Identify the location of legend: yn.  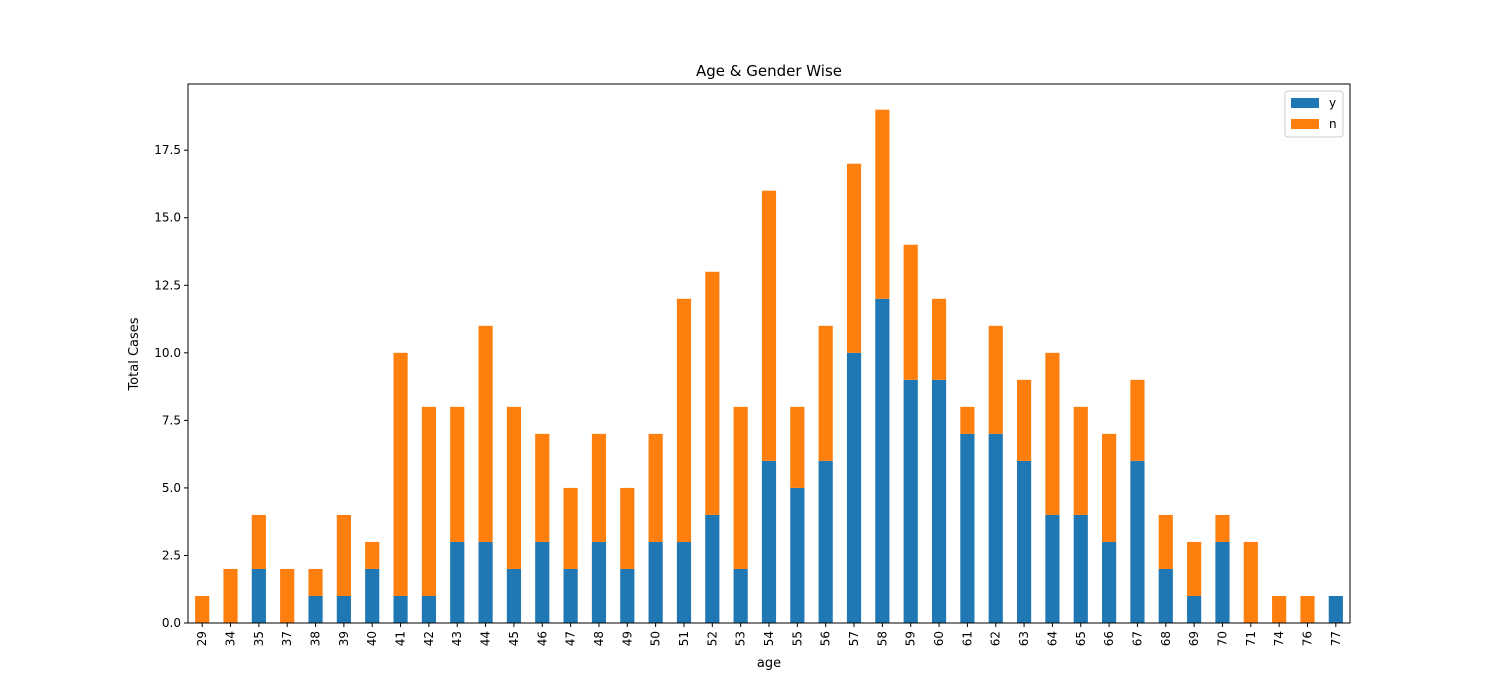
(1314, 114).